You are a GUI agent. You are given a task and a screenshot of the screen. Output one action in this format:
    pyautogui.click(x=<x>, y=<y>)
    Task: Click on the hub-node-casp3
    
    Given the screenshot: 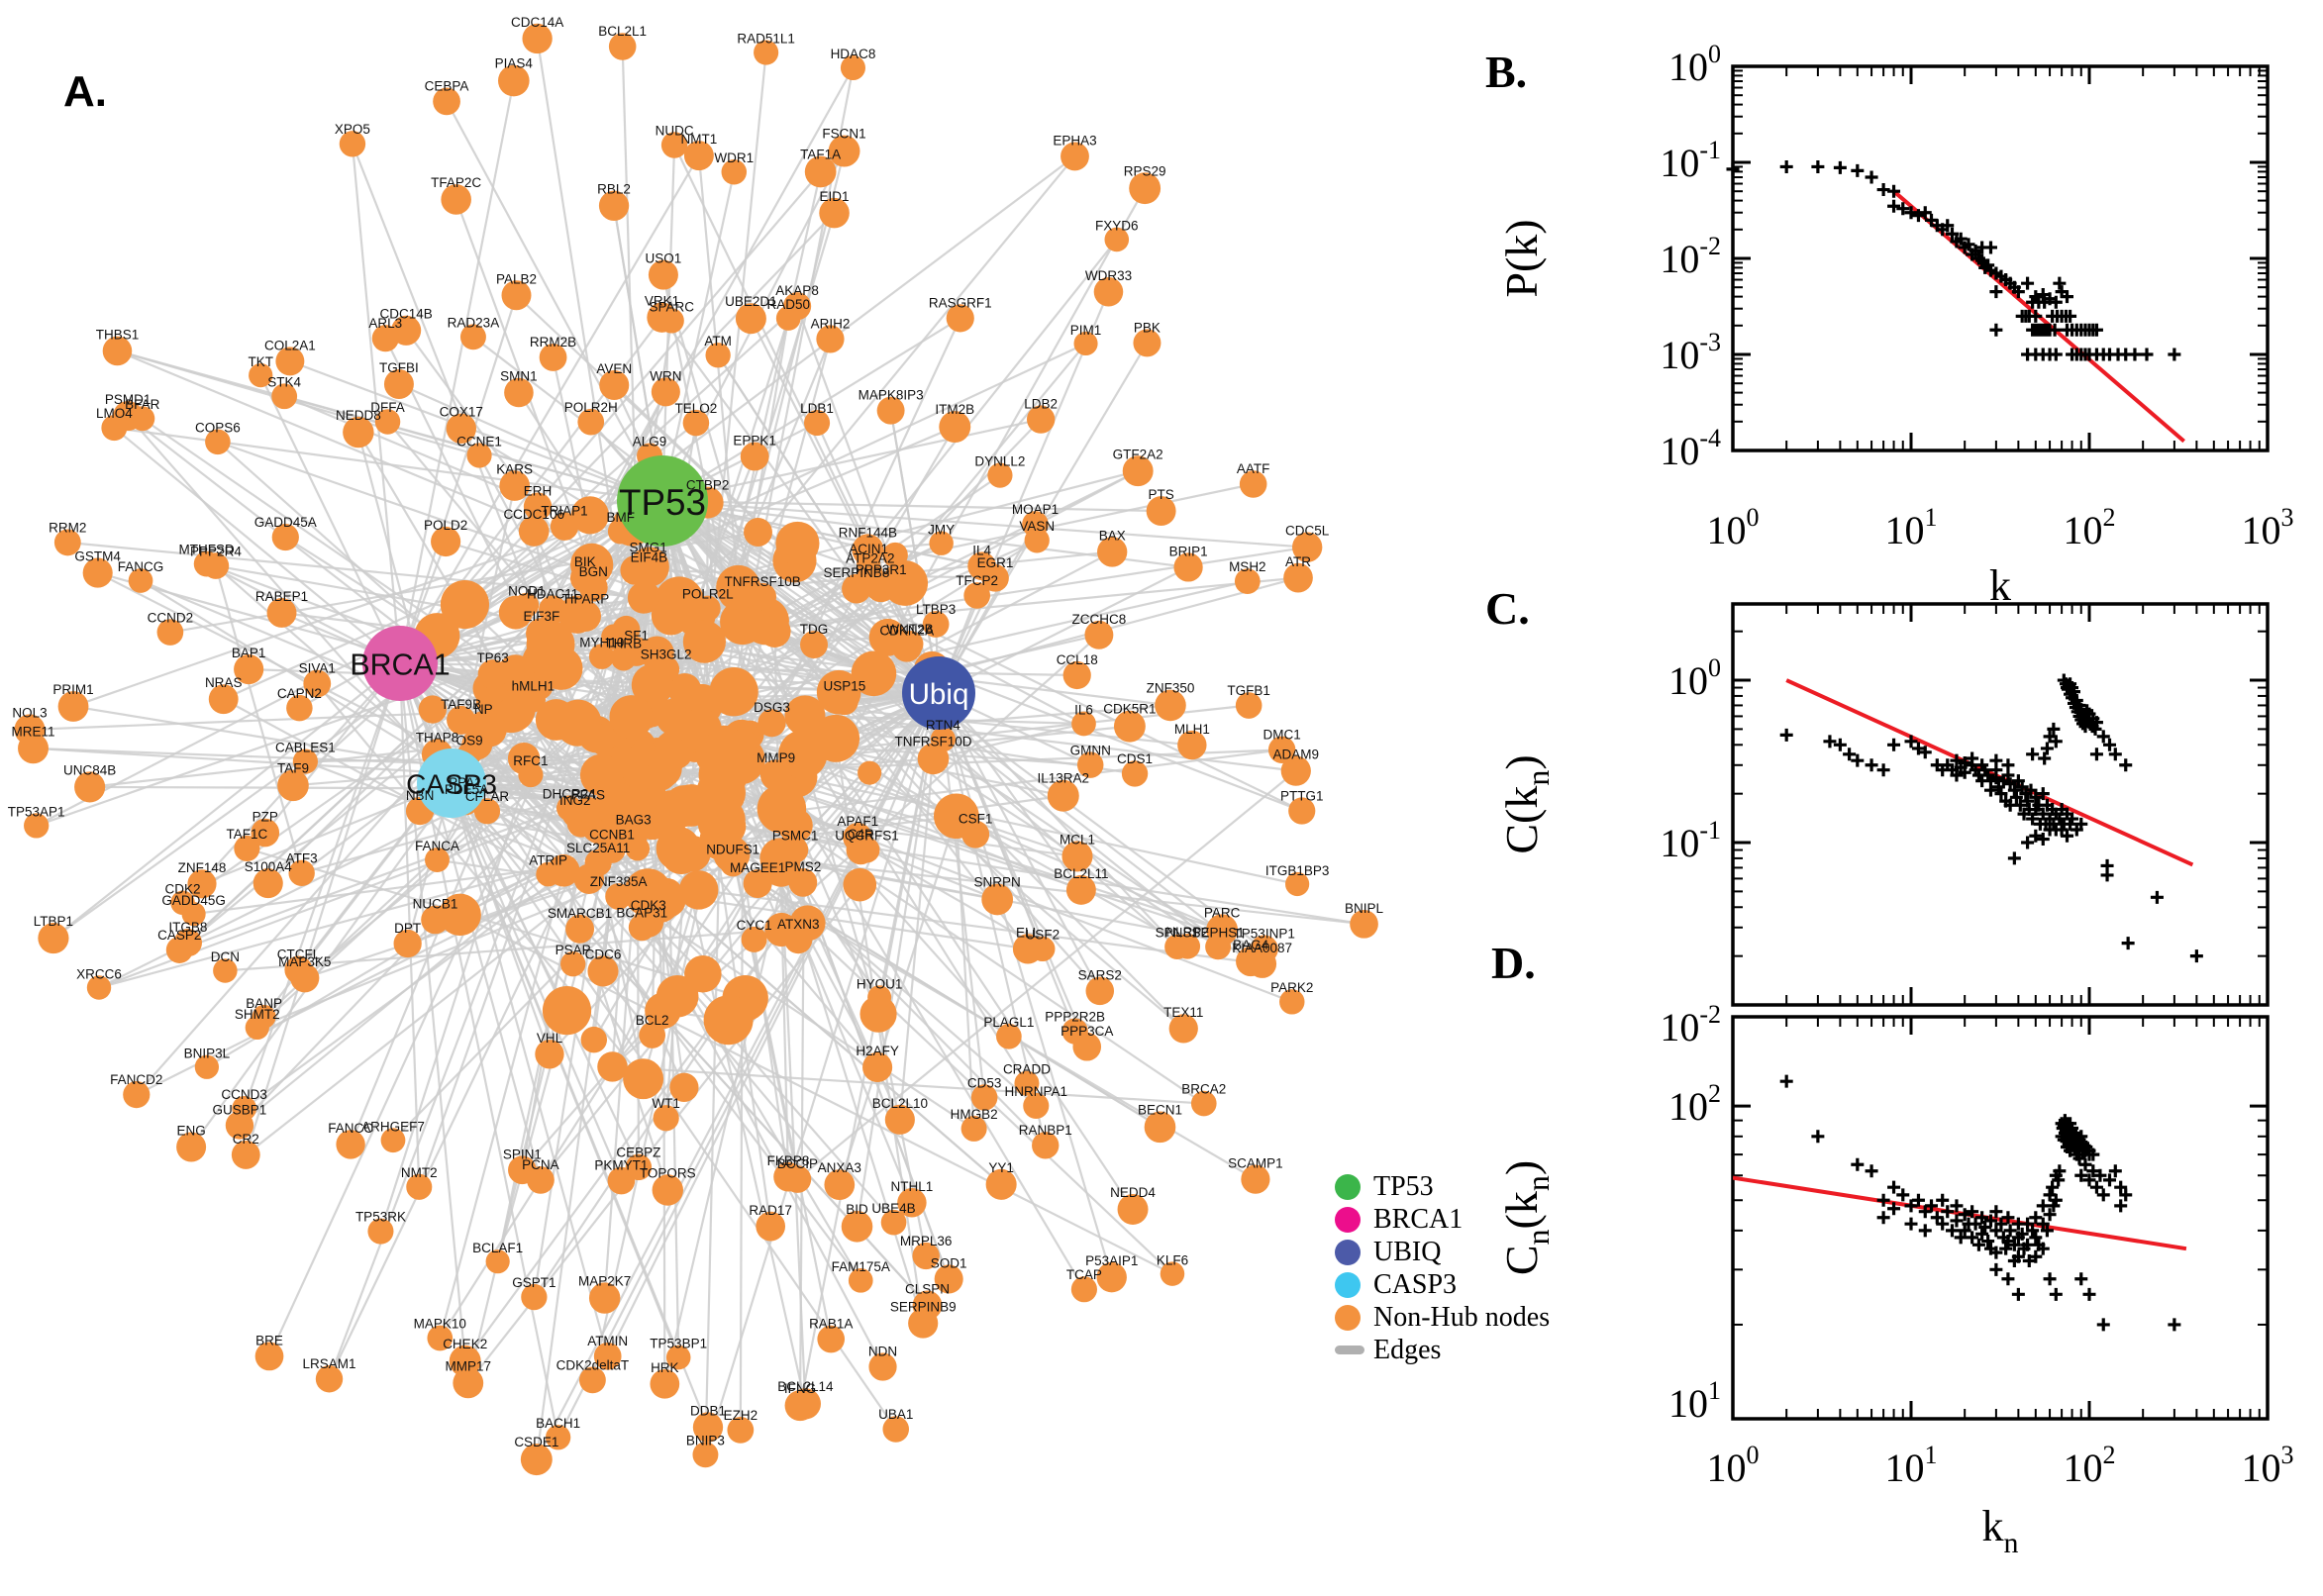 What is the action you would take?
    pyautogui.click(x=451, y=783)
    